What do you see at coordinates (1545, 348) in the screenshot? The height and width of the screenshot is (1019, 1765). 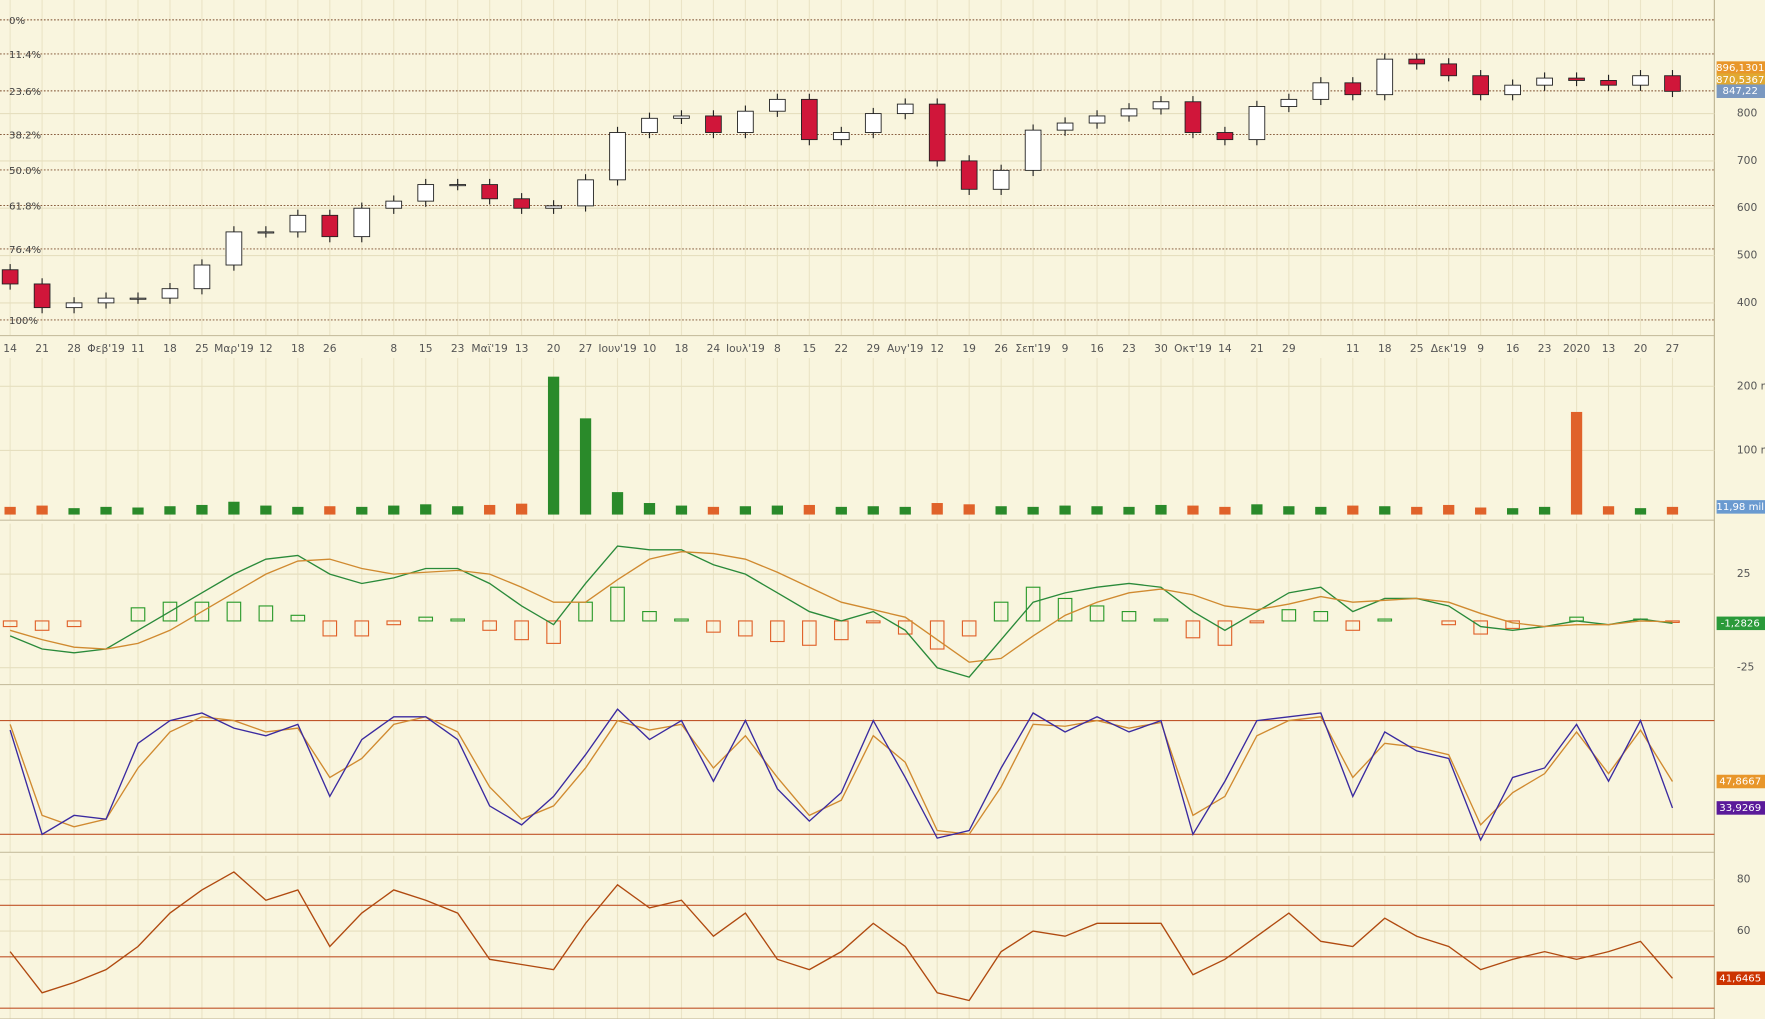 I see `x-tick-label: 23` at bounding box center [1545, 348].